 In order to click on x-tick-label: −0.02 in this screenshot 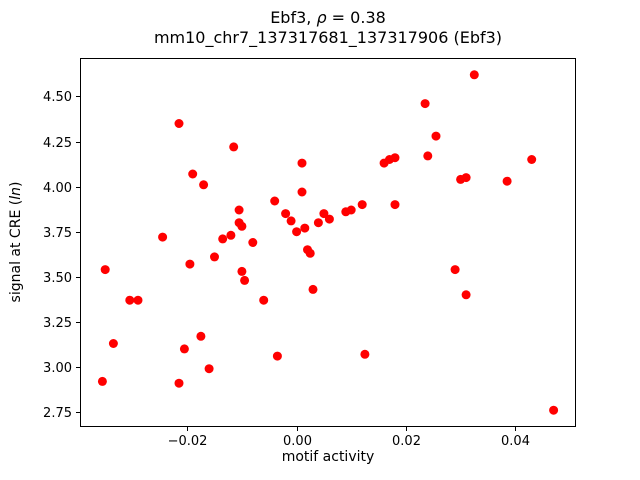, I will do `click(188, 441)`.